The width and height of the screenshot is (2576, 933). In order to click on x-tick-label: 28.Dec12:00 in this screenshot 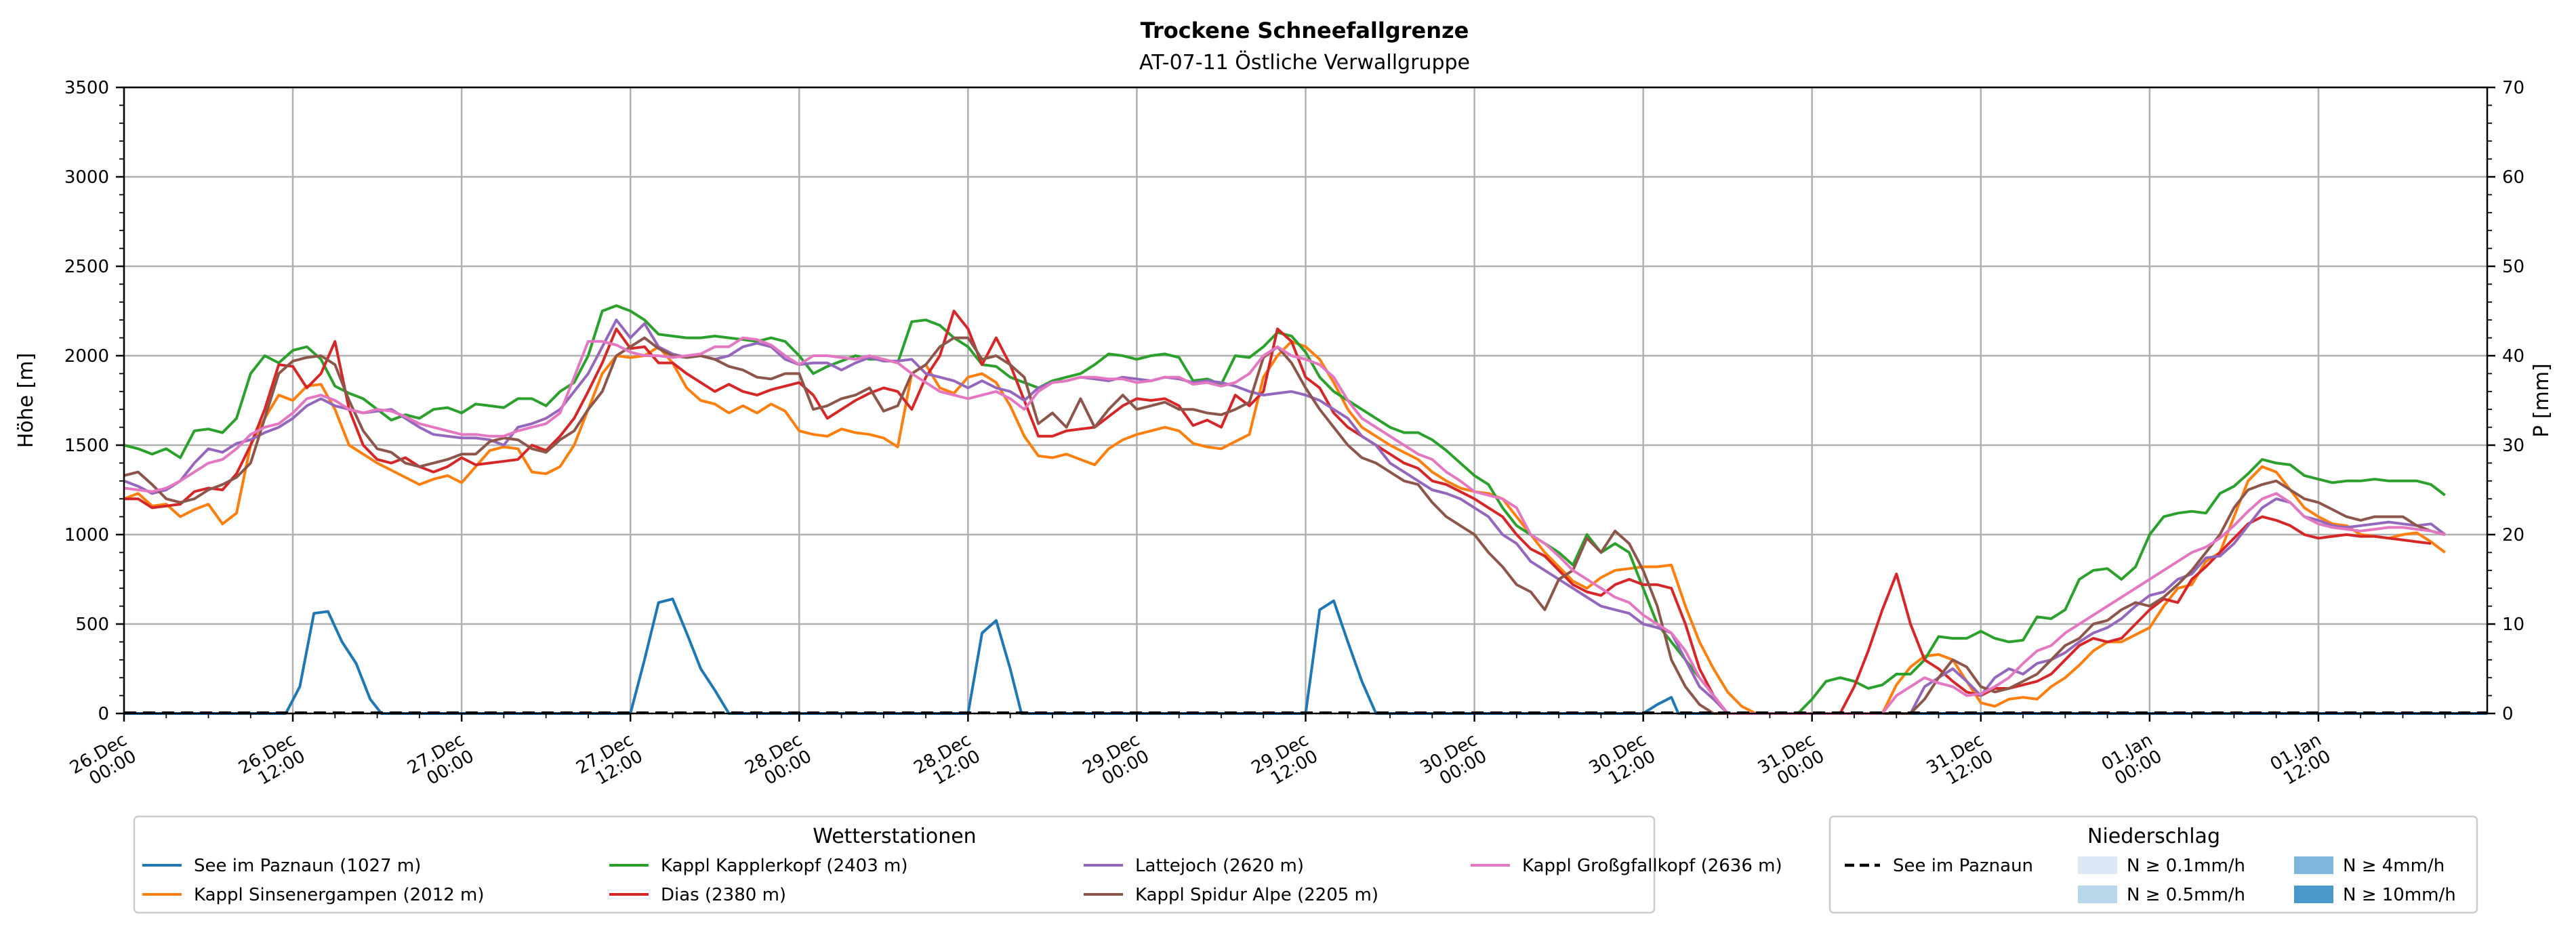, I will do `click(946, 762)`.